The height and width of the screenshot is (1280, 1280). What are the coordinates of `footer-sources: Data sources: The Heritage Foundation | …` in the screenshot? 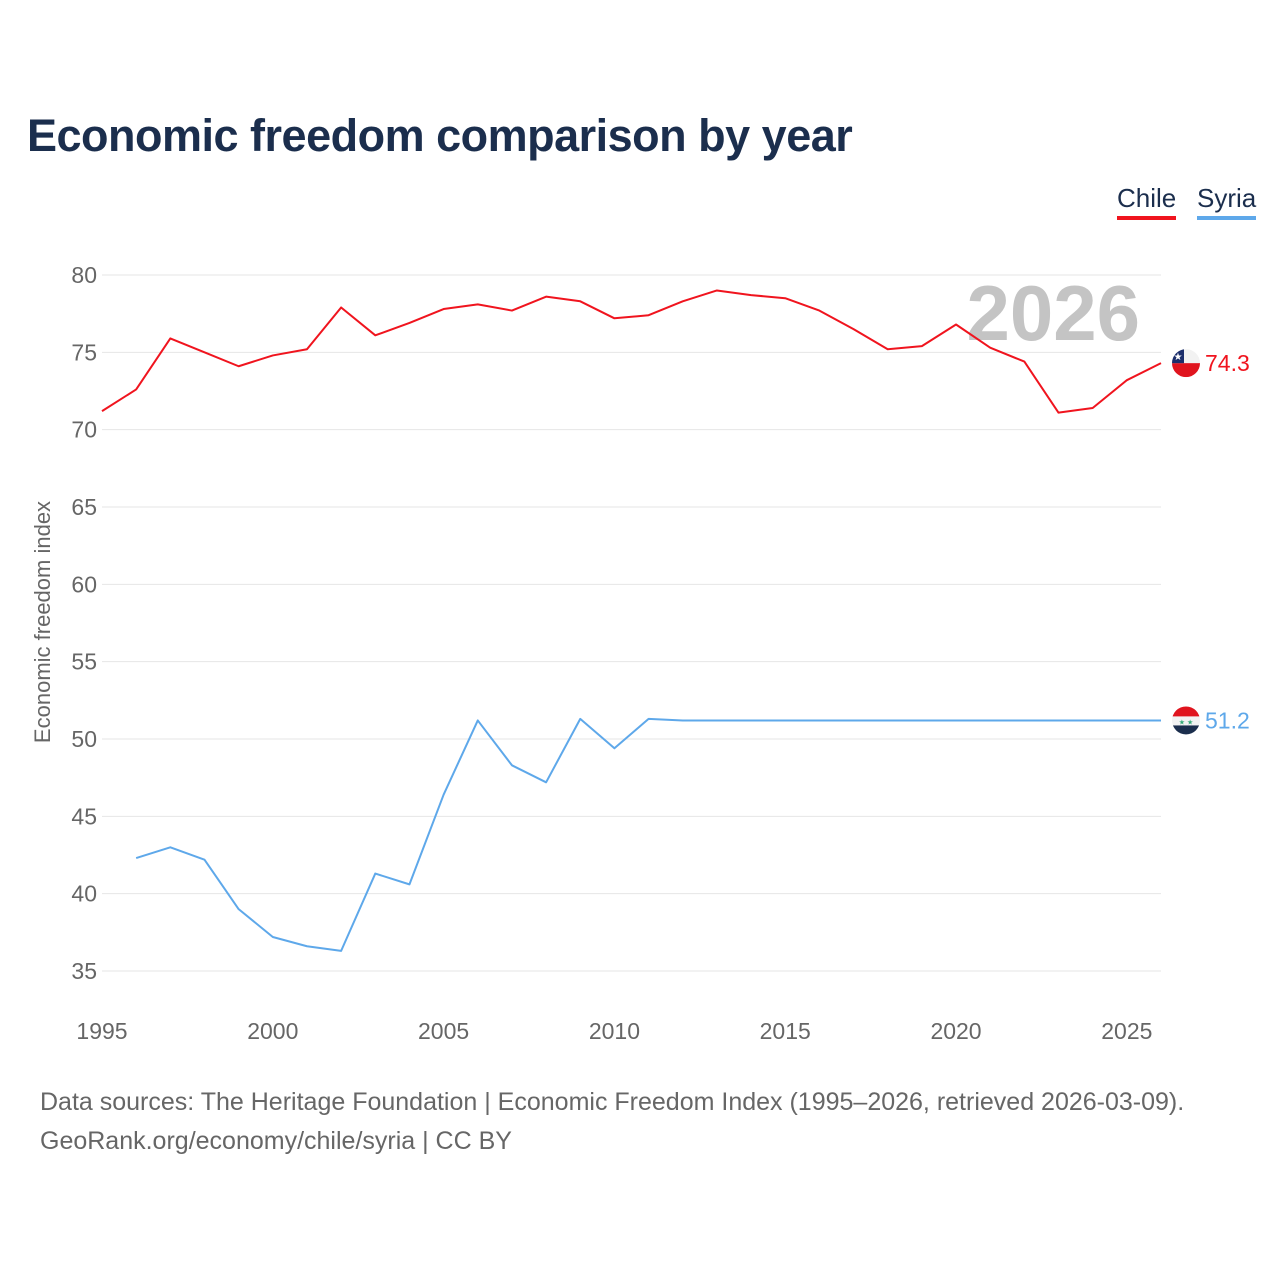 It's located at (612, 1102).